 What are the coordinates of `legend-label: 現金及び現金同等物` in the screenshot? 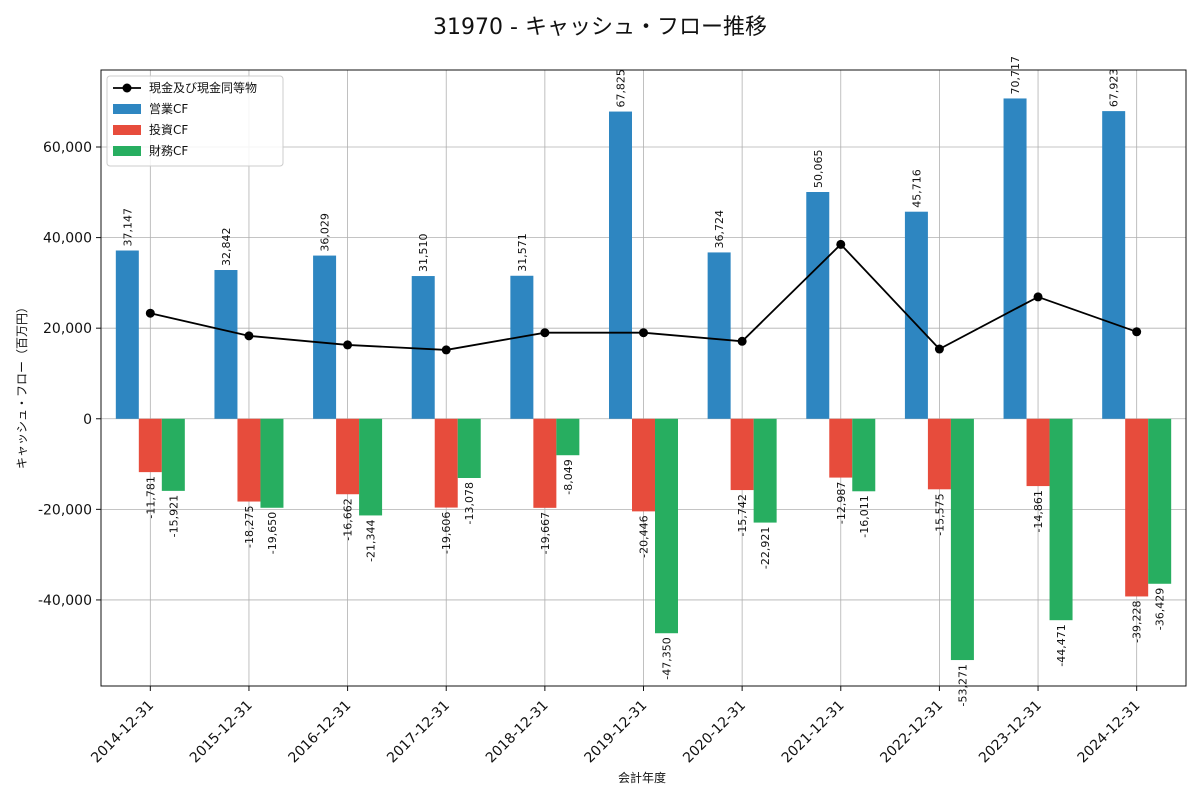 It's located at (203, 87).